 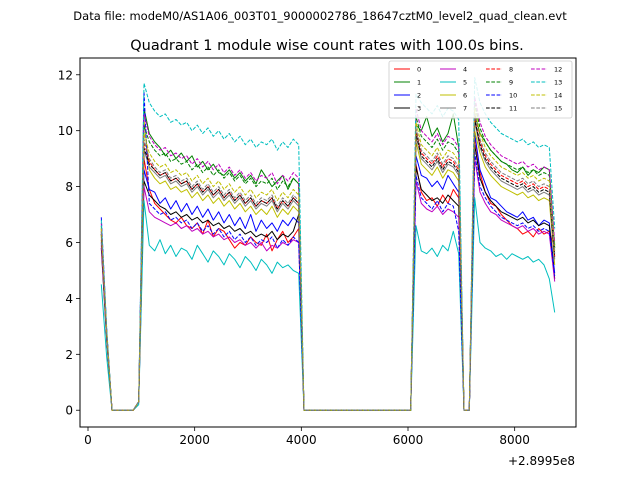 I want to click on legend-label-1: 1, so click(x=419, y=82).